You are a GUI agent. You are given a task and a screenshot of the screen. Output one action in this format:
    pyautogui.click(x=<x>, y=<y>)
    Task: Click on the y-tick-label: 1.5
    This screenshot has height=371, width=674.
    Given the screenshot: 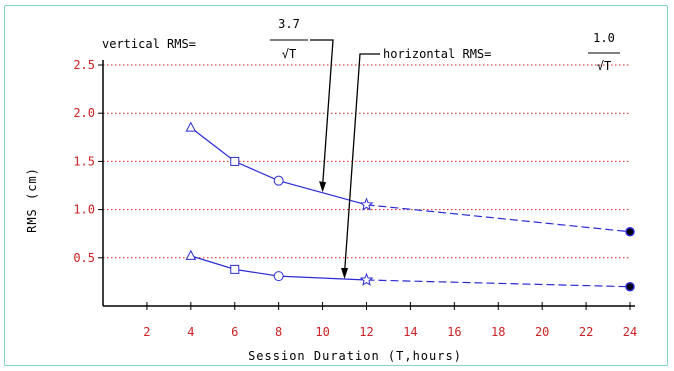 What is the action you would take?
    pyautogui.click(x=84, y=161)
    